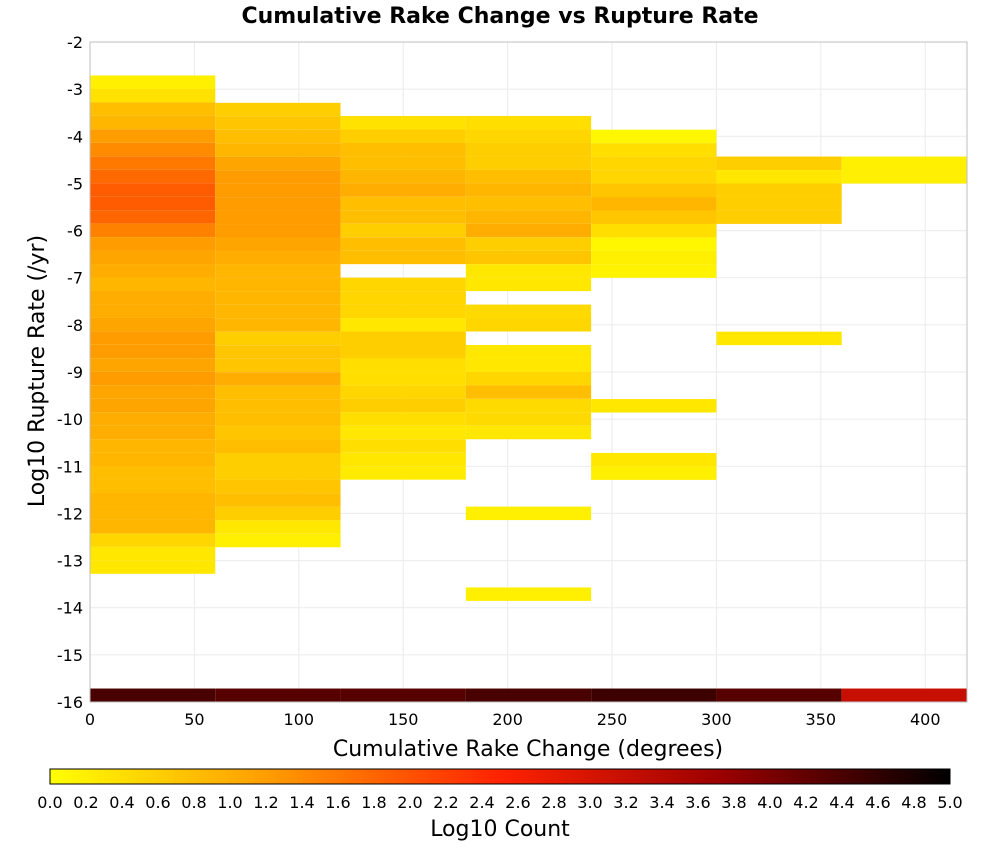 The width and height of the screenshot is (1000, 850). I want to click on y-tick-label: -12, so click(70, 513).